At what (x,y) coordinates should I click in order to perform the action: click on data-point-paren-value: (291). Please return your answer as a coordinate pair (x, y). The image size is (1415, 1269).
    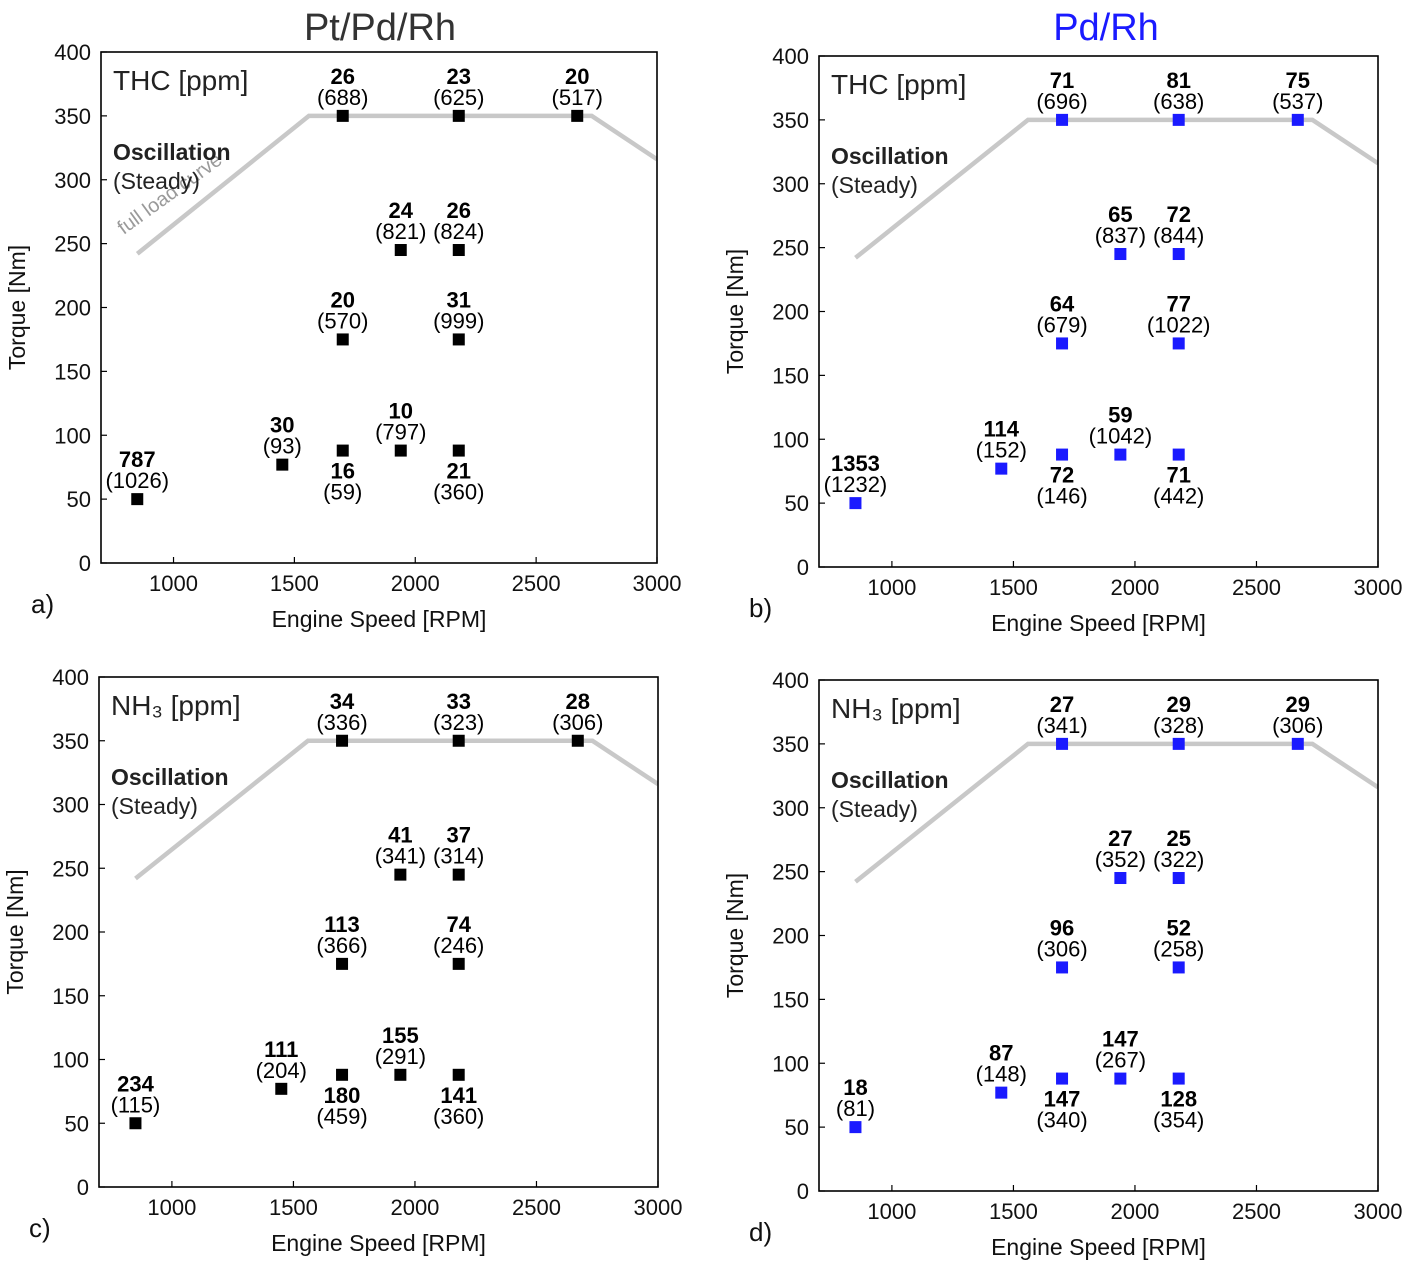
    Looking at the image, I should click on (400, 1056).